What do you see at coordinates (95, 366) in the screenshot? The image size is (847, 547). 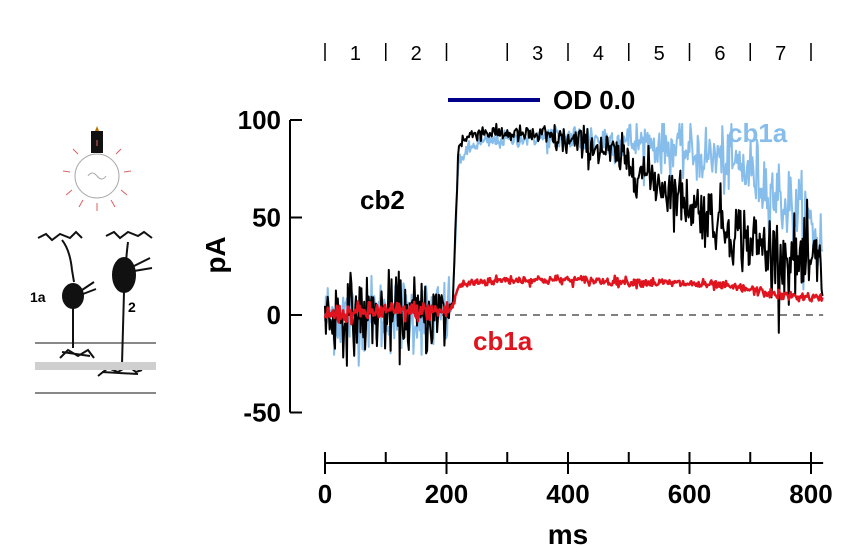 I see `layer-band` at bounding box center [95, 366].